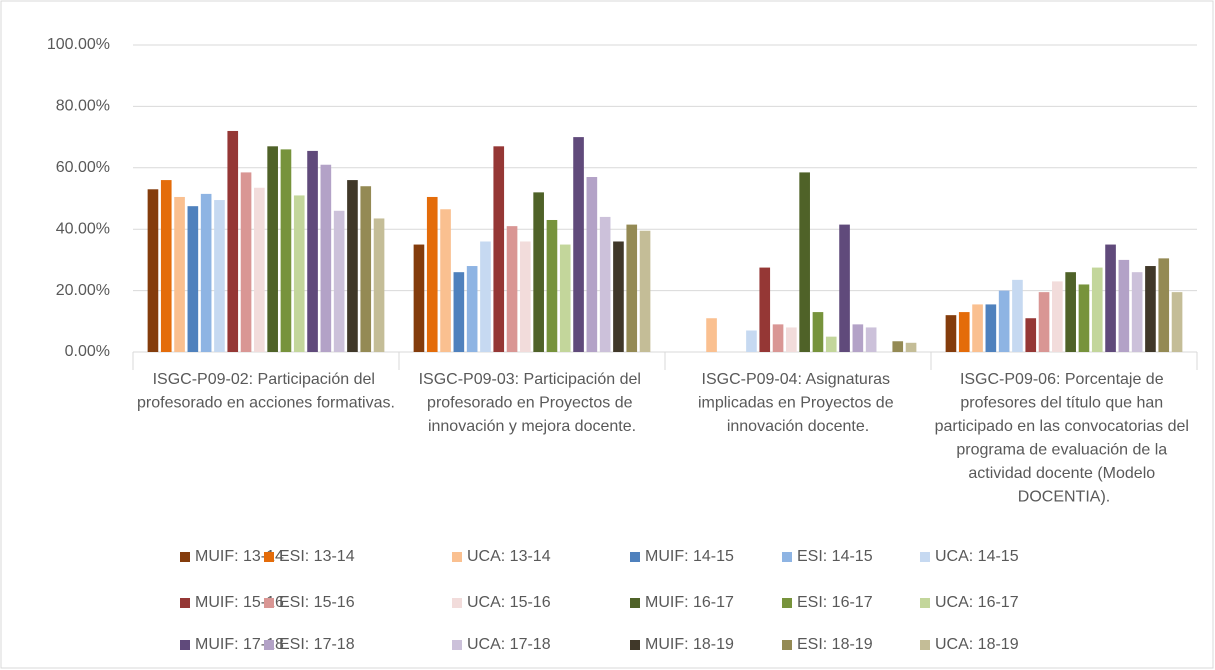  I want to click on y-tick-label: 60.00%, so click(83, 167).